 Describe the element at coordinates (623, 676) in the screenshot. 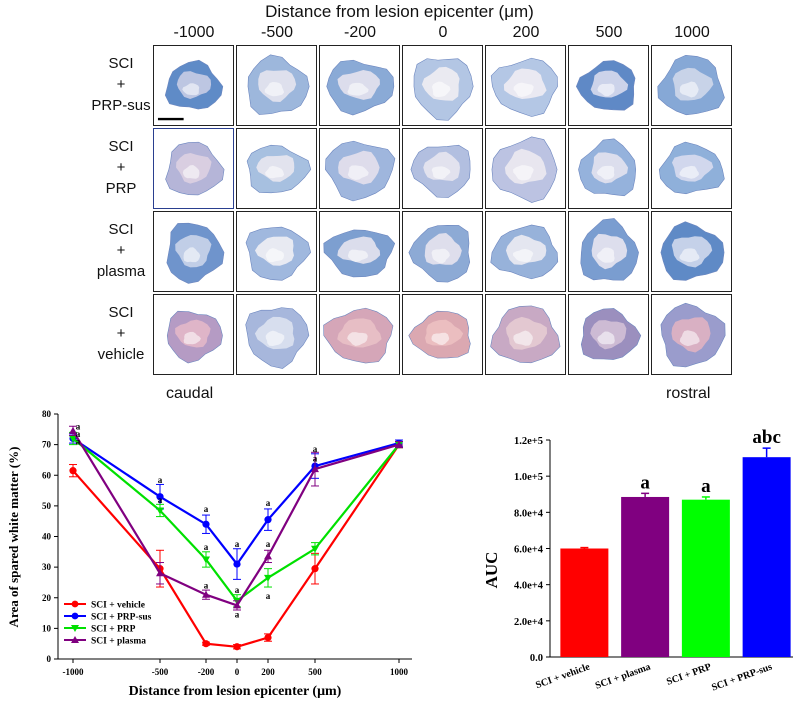

I see `x-tick-label: SCI + plasma` at that location.